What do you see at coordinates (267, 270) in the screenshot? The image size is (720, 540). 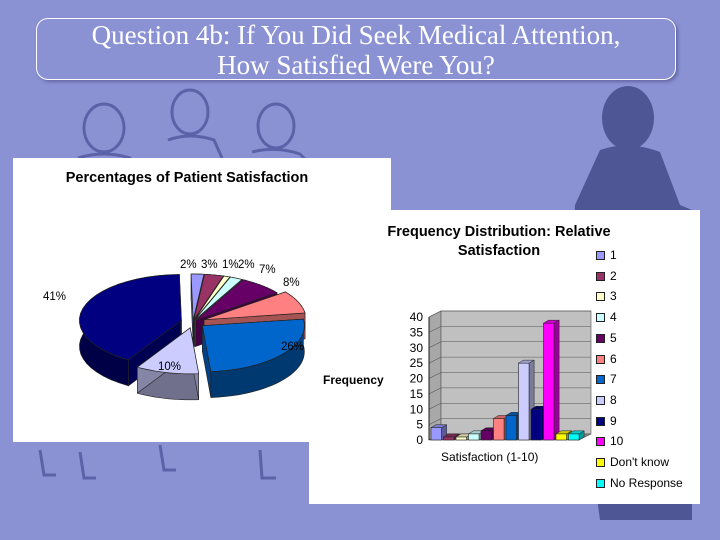 I see `pie-slice-label: 7%` at bounding box center [267, 270].